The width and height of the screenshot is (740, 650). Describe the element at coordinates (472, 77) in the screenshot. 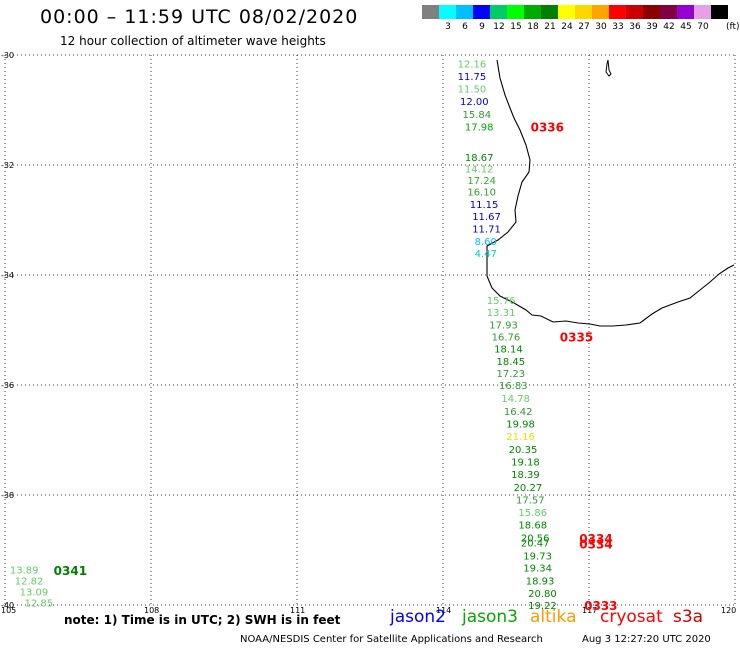

I see `wave-height-value: 11.75` at that location.